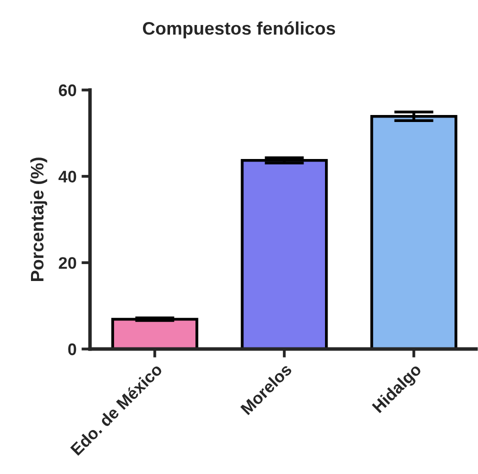 The image size is (478, 474). What do you see at coordinates (67, 263) in the screenshot?
I see `y-tick-label: 20` at bounding box center [67, 263].